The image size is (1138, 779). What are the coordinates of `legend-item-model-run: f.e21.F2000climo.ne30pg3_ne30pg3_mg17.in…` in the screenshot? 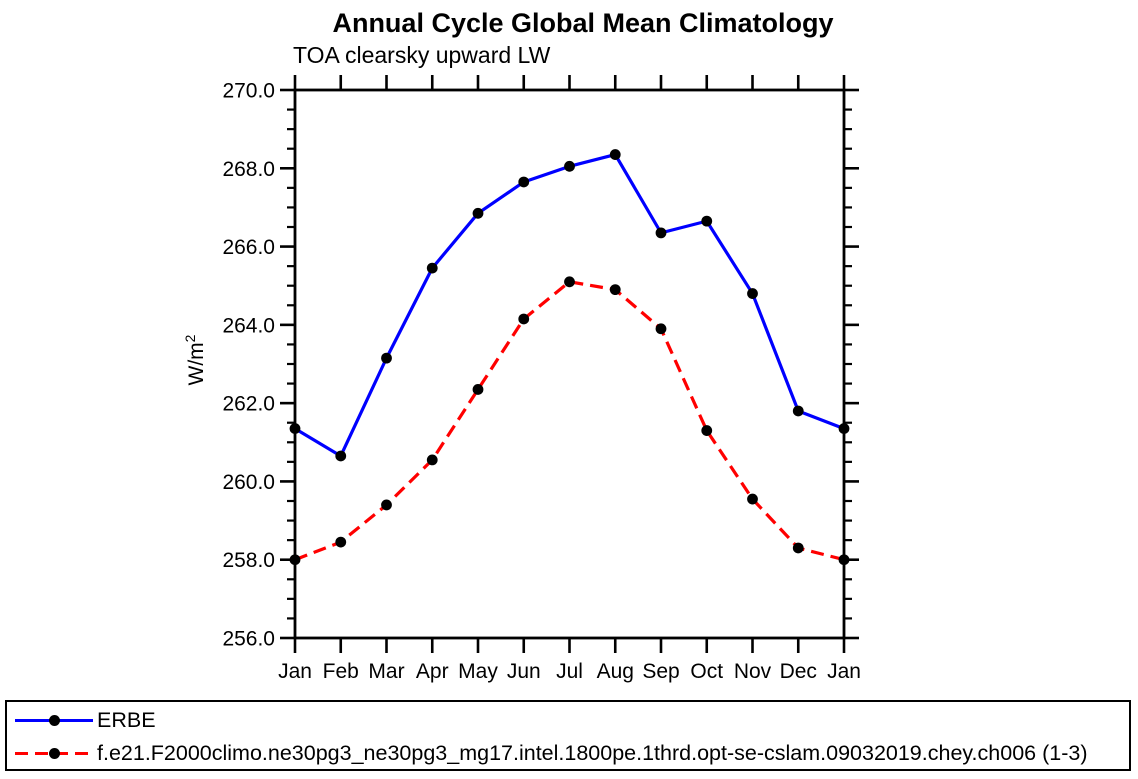 It's located at (551, 753).